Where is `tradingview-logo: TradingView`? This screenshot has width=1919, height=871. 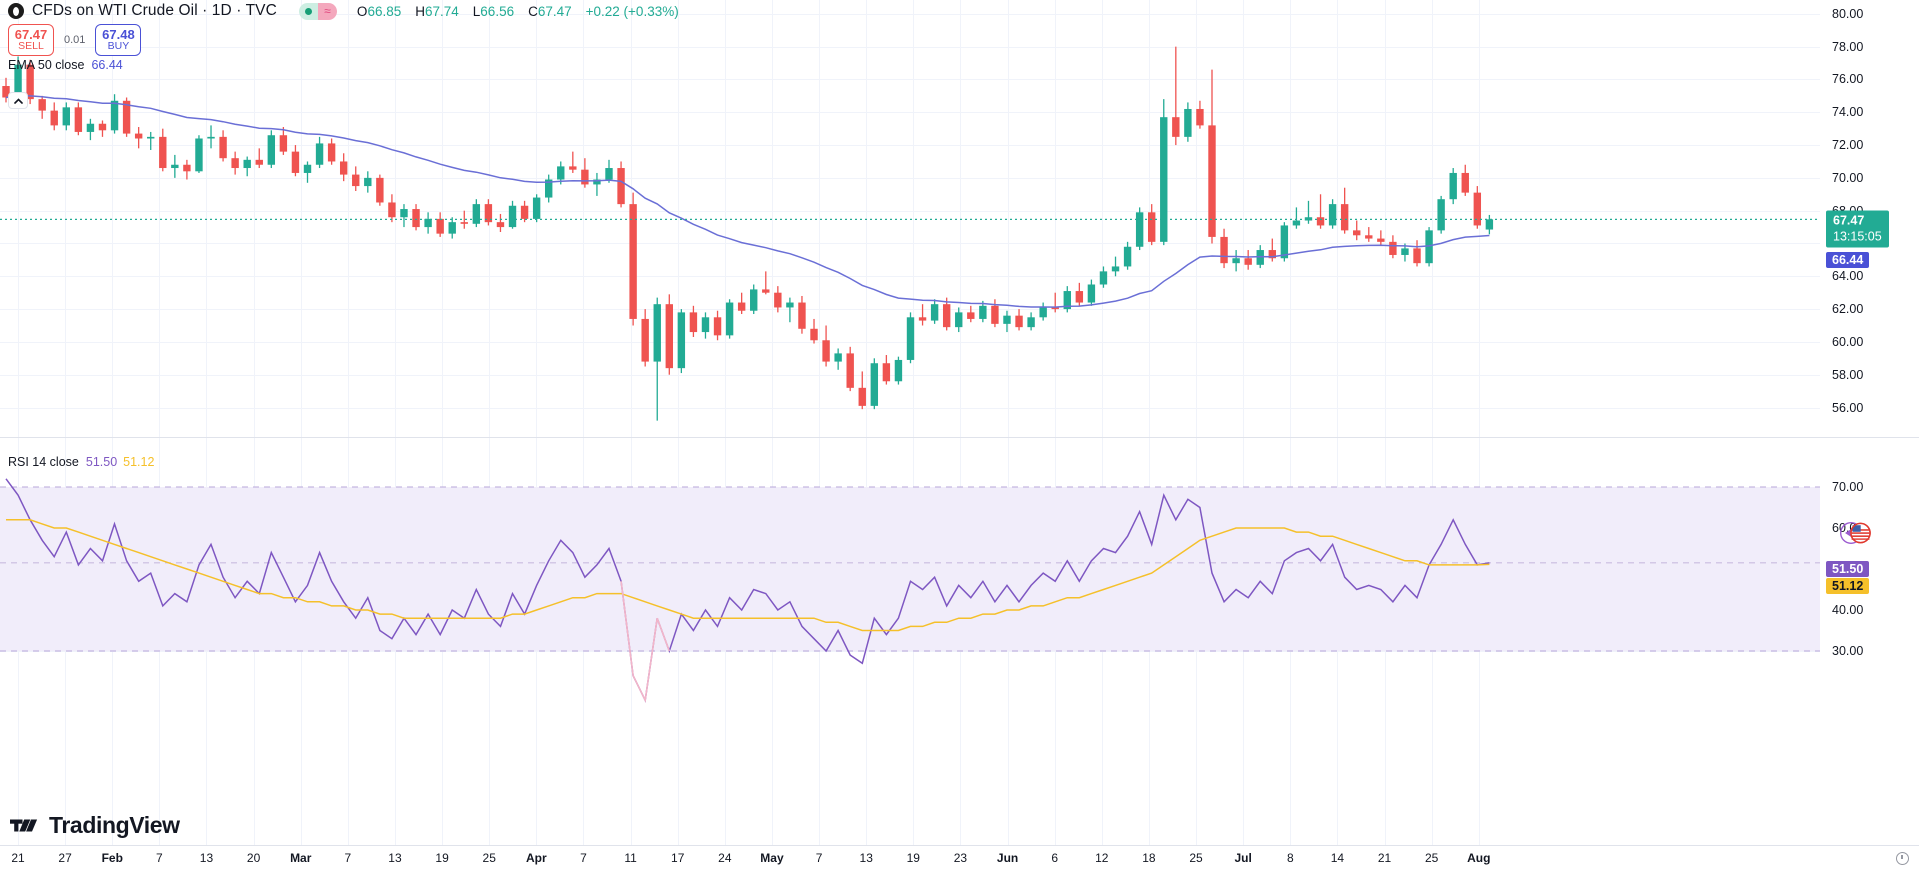 tradingview-logo: TradingView is located at coordinates (95, 825).